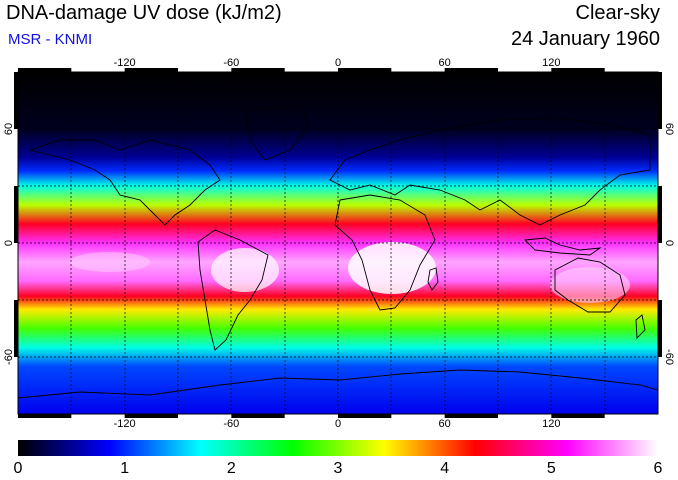 The width and height of the screenshot is (678, 480). Describe the element at coordinates (18, 468) in the screenshot. I see `colorbar-tick-label: 0` at that location.